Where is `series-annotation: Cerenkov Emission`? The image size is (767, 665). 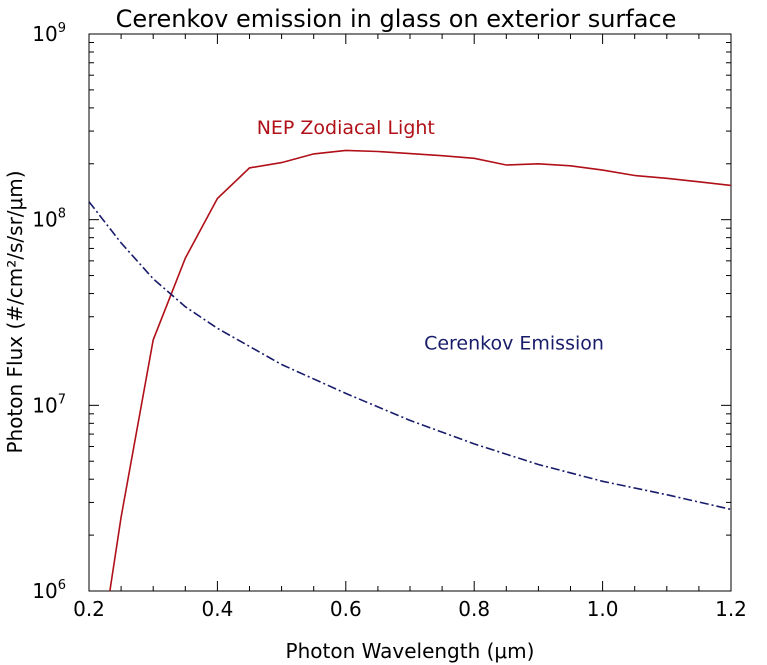
series-annotation: Cerenkov Emission is located at coordinates (514, 343).